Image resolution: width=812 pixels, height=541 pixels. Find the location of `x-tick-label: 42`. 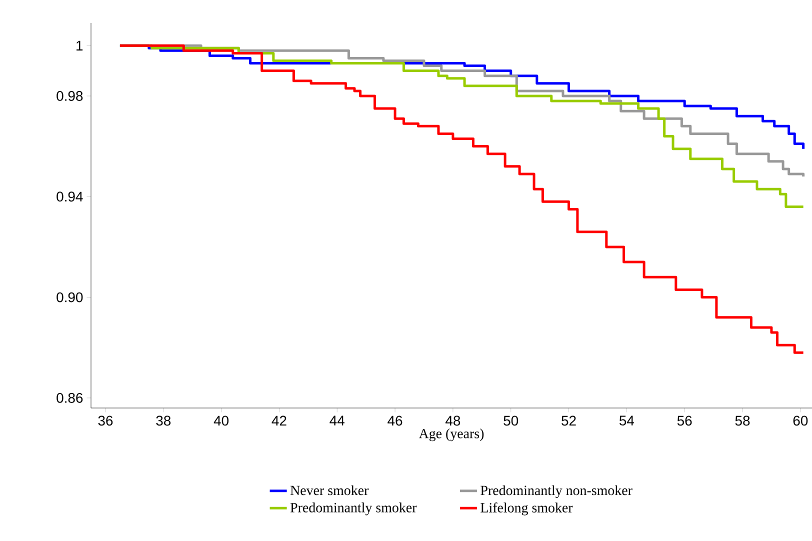

x-tick-label: 42 is located at coordinates (279, 421).